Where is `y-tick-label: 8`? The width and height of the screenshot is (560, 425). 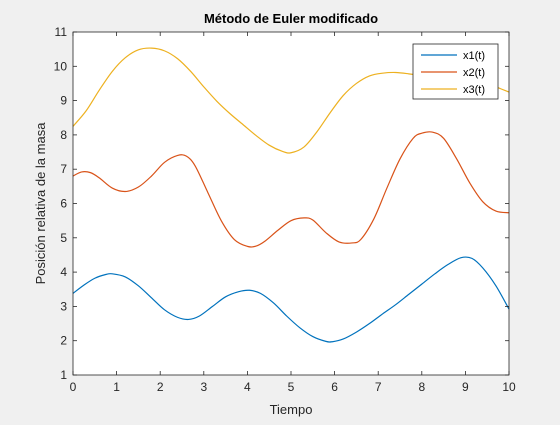
y-tick-label: 8 is located at coordinates (63, 135).